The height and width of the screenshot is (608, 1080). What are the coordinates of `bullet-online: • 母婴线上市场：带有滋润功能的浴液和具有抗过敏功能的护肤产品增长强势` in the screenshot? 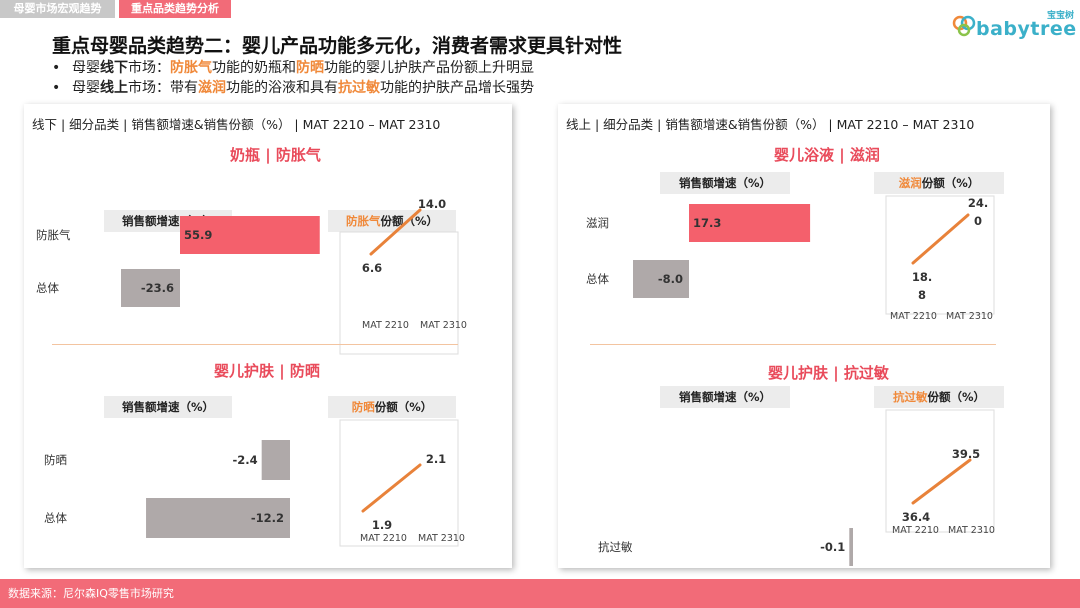 It's located at (293, 87).